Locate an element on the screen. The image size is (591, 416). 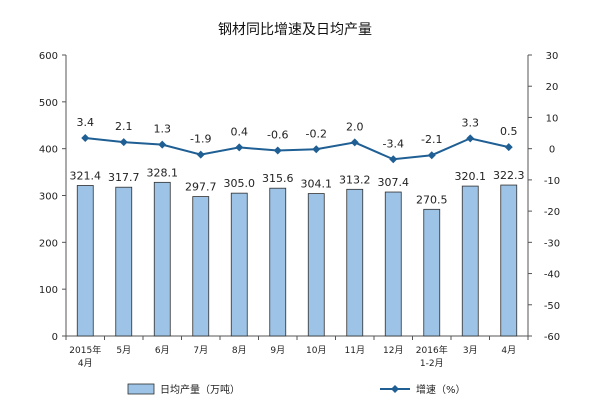
right-tick-label: 10 is located at coordinates (552, 118).